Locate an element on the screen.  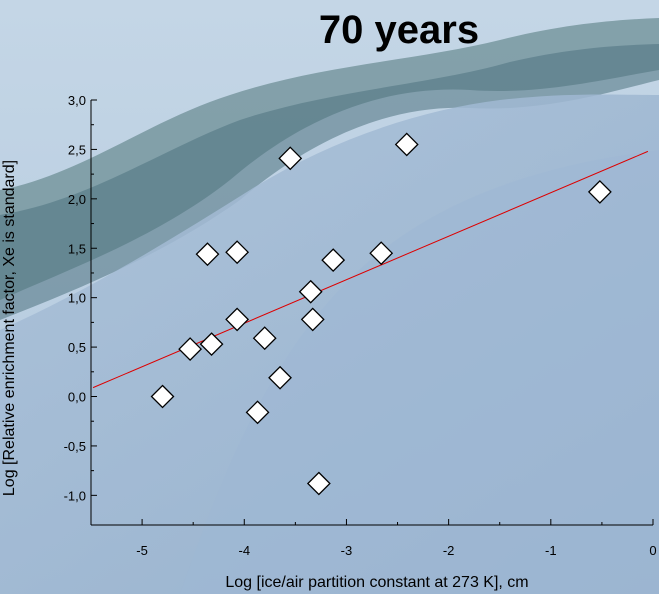
x-tick-label: -4 is located at coordinates (244, 550).